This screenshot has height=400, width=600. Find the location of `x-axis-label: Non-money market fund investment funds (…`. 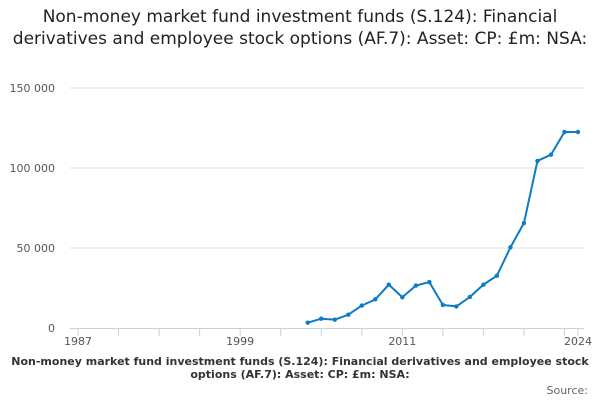

x-axis-label: Non-money market fund investment funds (… is located at coordinates (300, 368).